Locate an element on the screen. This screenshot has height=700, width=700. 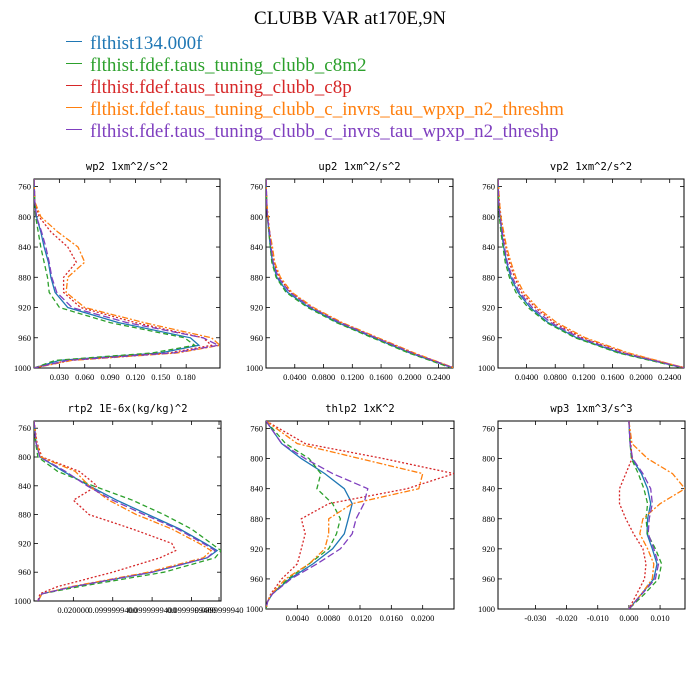
x-tick-label: 0.0080 is located at coordinates (328, 618).